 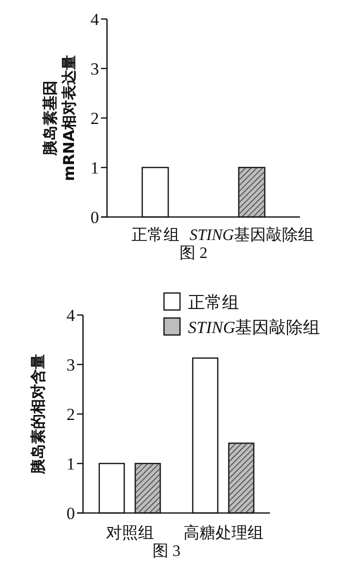 What do you see at coordinates (130, 533) in the screenshot?
I see `x-tick-label: 对照组` at bounding box center [130, 533].